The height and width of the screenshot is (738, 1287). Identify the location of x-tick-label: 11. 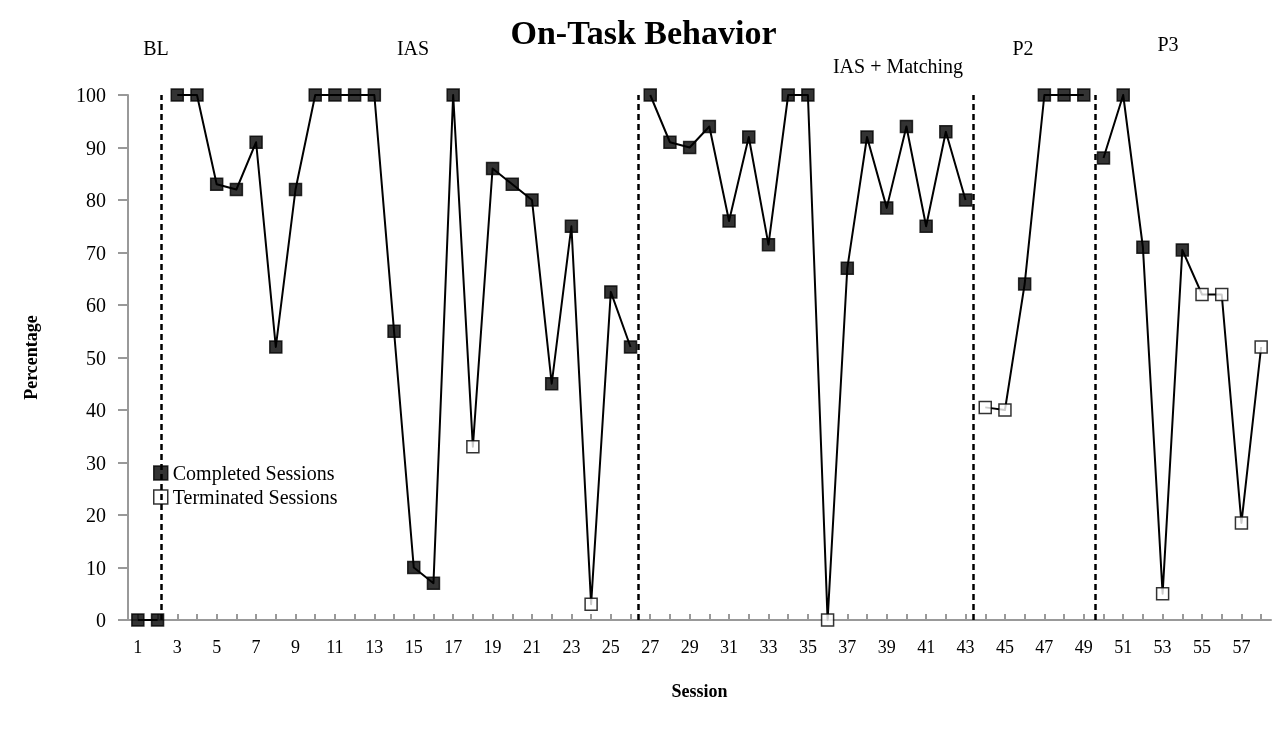
(335, 647).